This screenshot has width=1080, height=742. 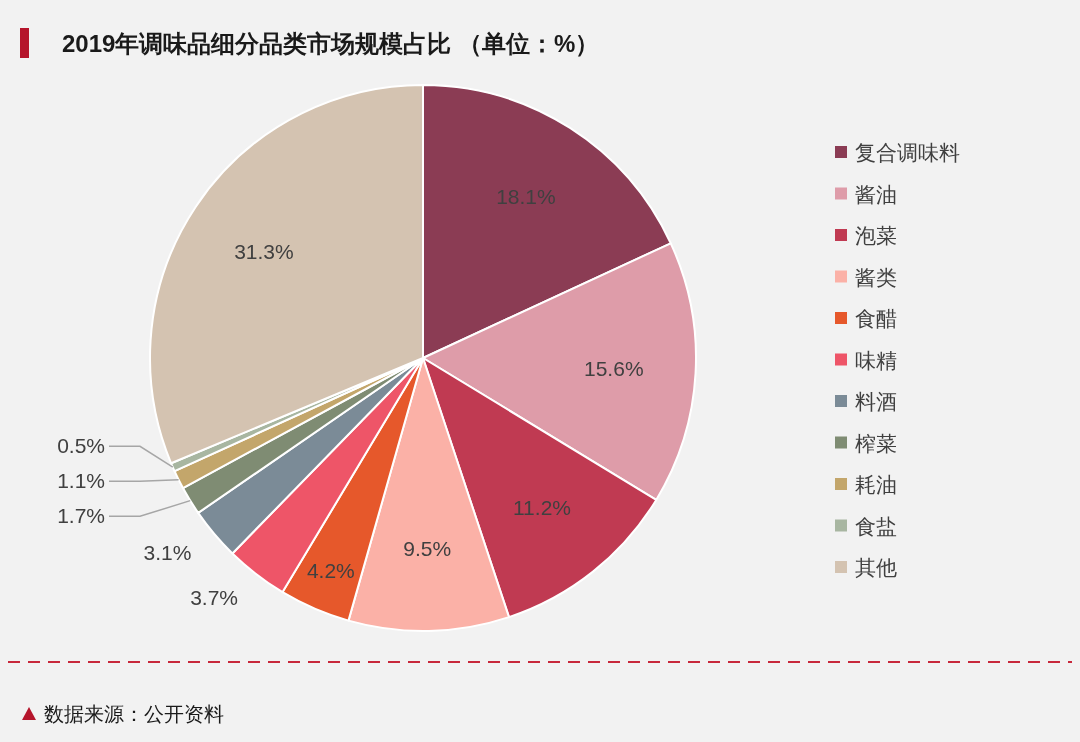 I want to click on legend-label: 泡菜, so click(x=876, y=235).